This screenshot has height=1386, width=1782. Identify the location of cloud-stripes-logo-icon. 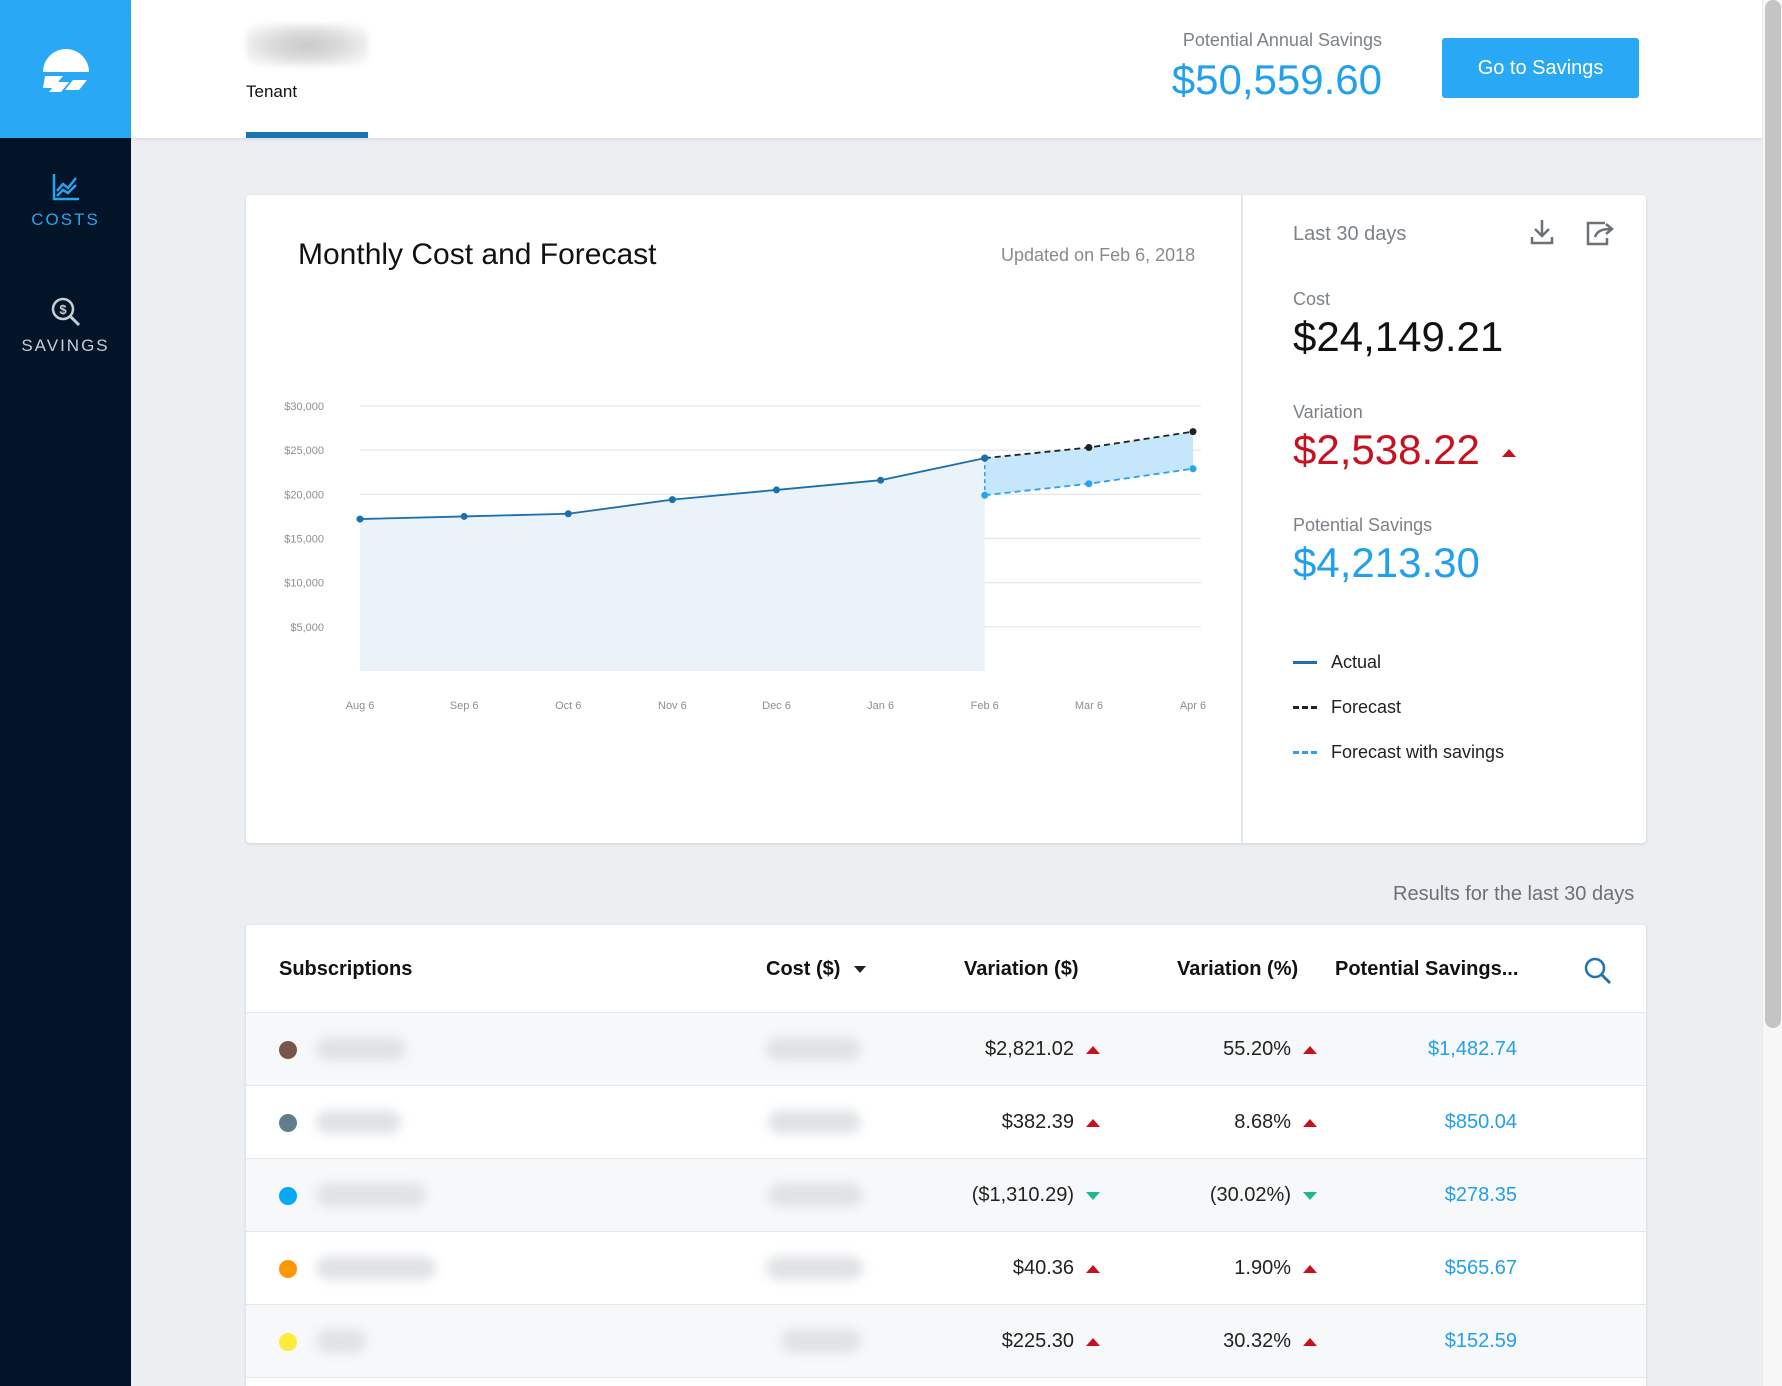
(65, 70).